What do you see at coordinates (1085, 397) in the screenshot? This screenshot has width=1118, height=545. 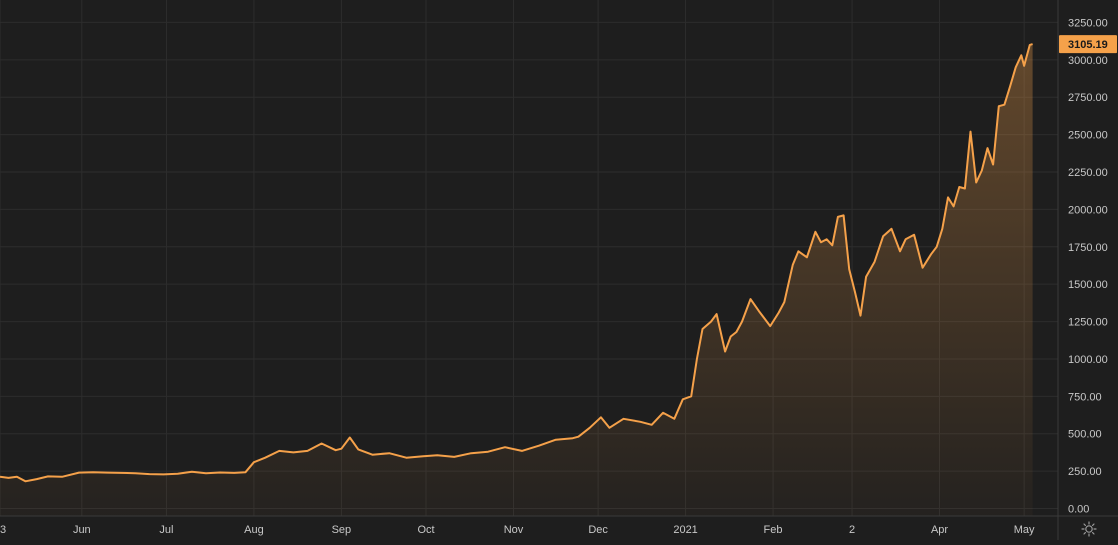 I see `y-tick-label: 750.00` at bounding box center [1085, 397].